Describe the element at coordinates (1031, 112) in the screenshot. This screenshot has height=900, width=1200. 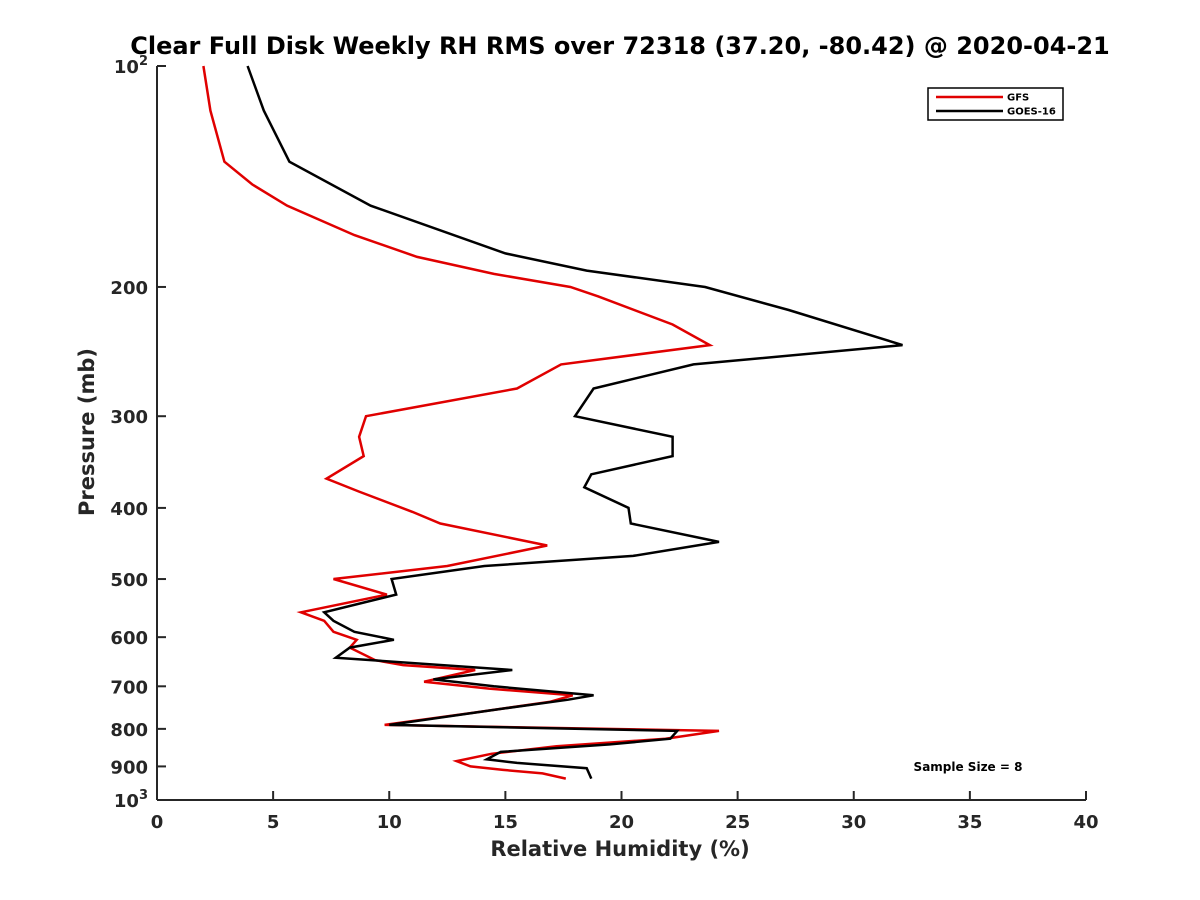
I see `legend-label-goes-16: GOES-16` at that location.